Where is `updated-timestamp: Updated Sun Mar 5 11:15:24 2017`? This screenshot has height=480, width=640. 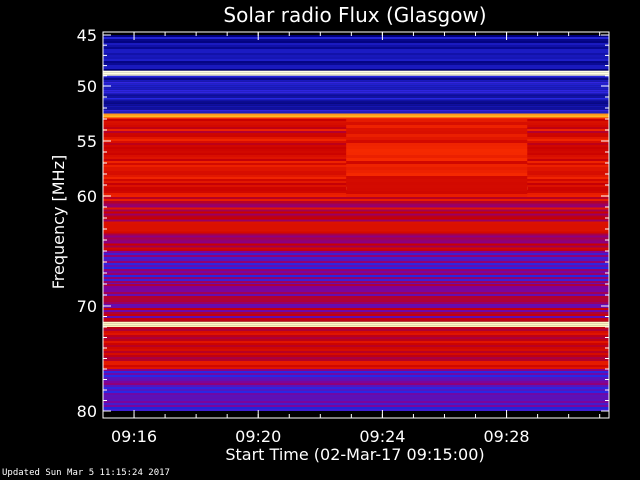 updated-timestamp: Updated Sun Mar 5 11:15:24 2017 is located at coordinates (86, 473).